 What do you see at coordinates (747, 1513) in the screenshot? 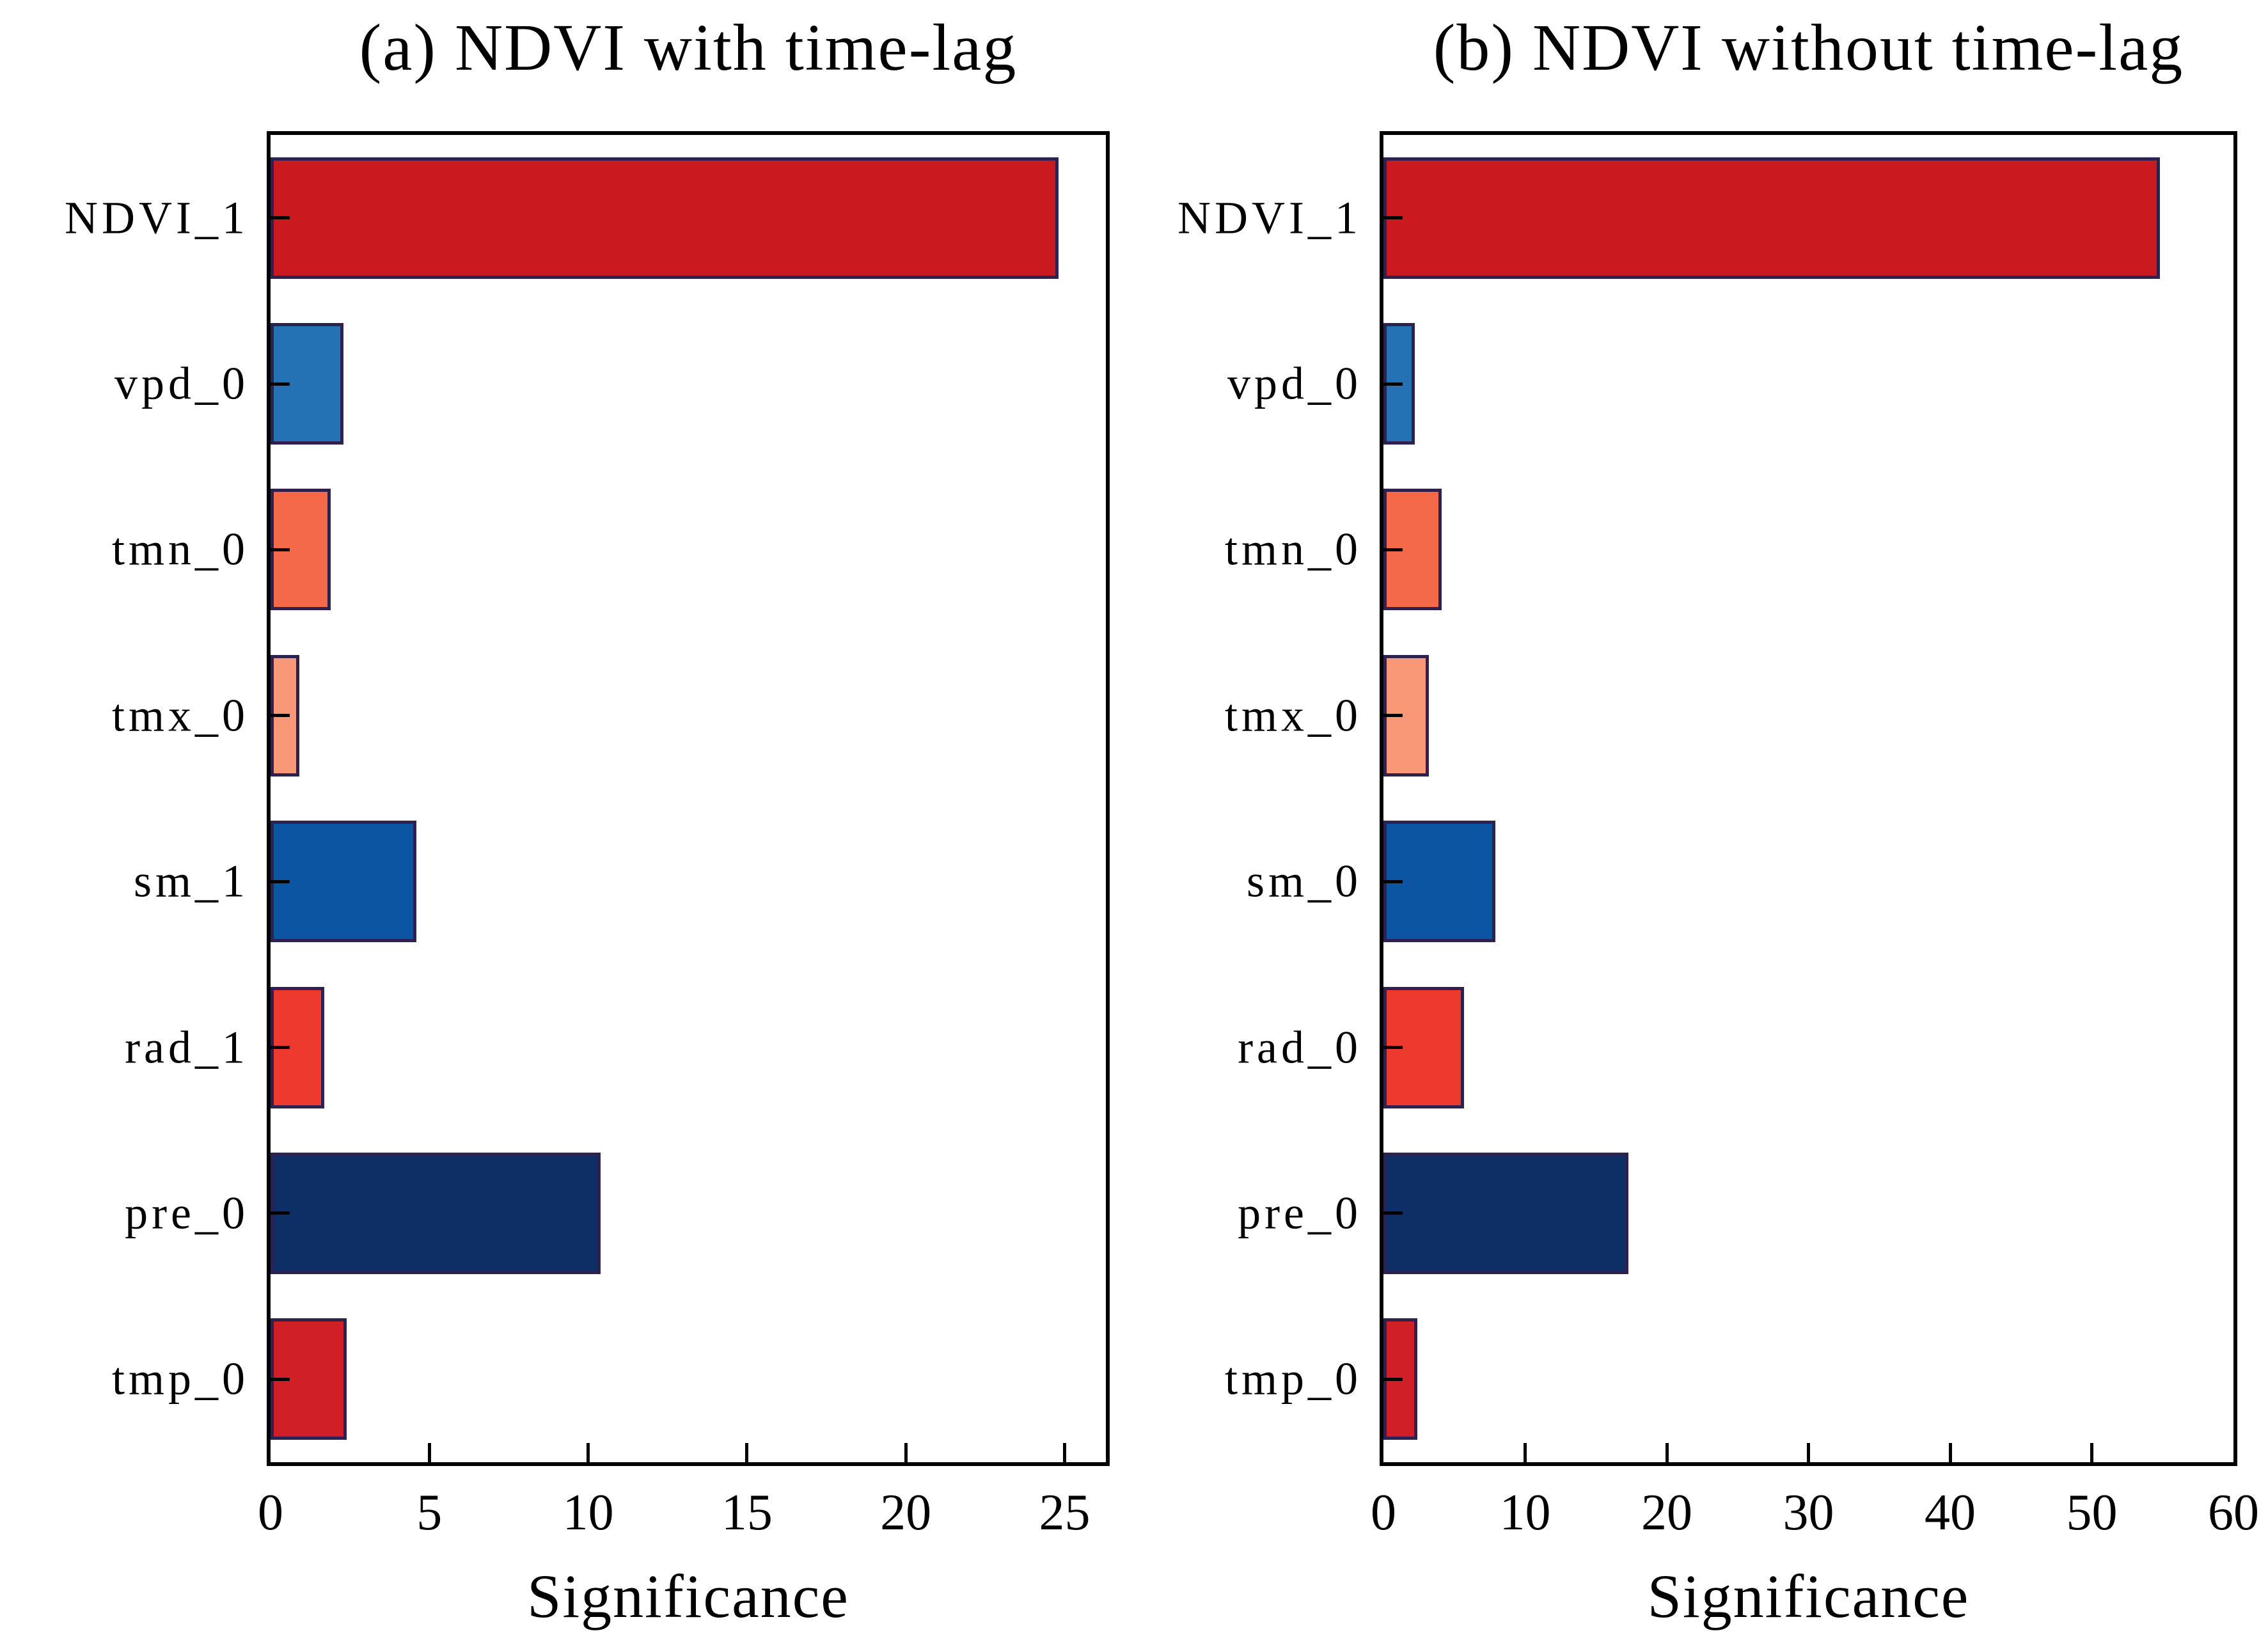
I see `xtick-label-15: 15` at bounding box center [747, 1513].